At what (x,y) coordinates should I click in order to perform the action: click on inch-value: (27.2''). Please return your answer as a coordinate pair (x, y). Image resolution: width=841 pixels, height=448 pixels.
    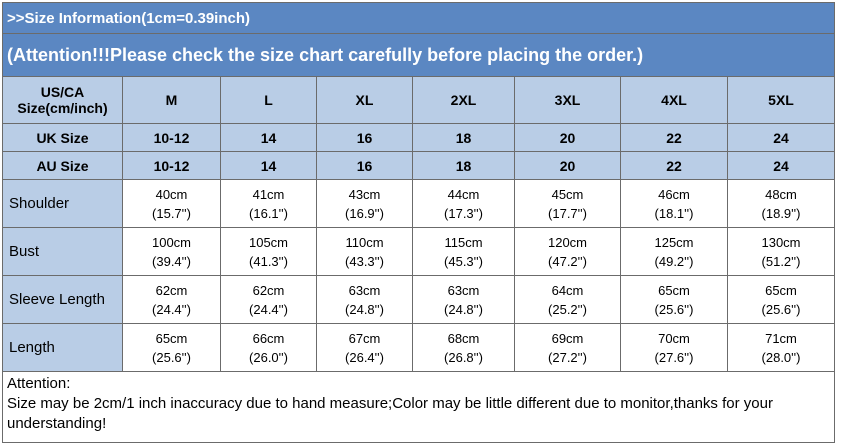
    Looking at the image, I should click on (567, 357).